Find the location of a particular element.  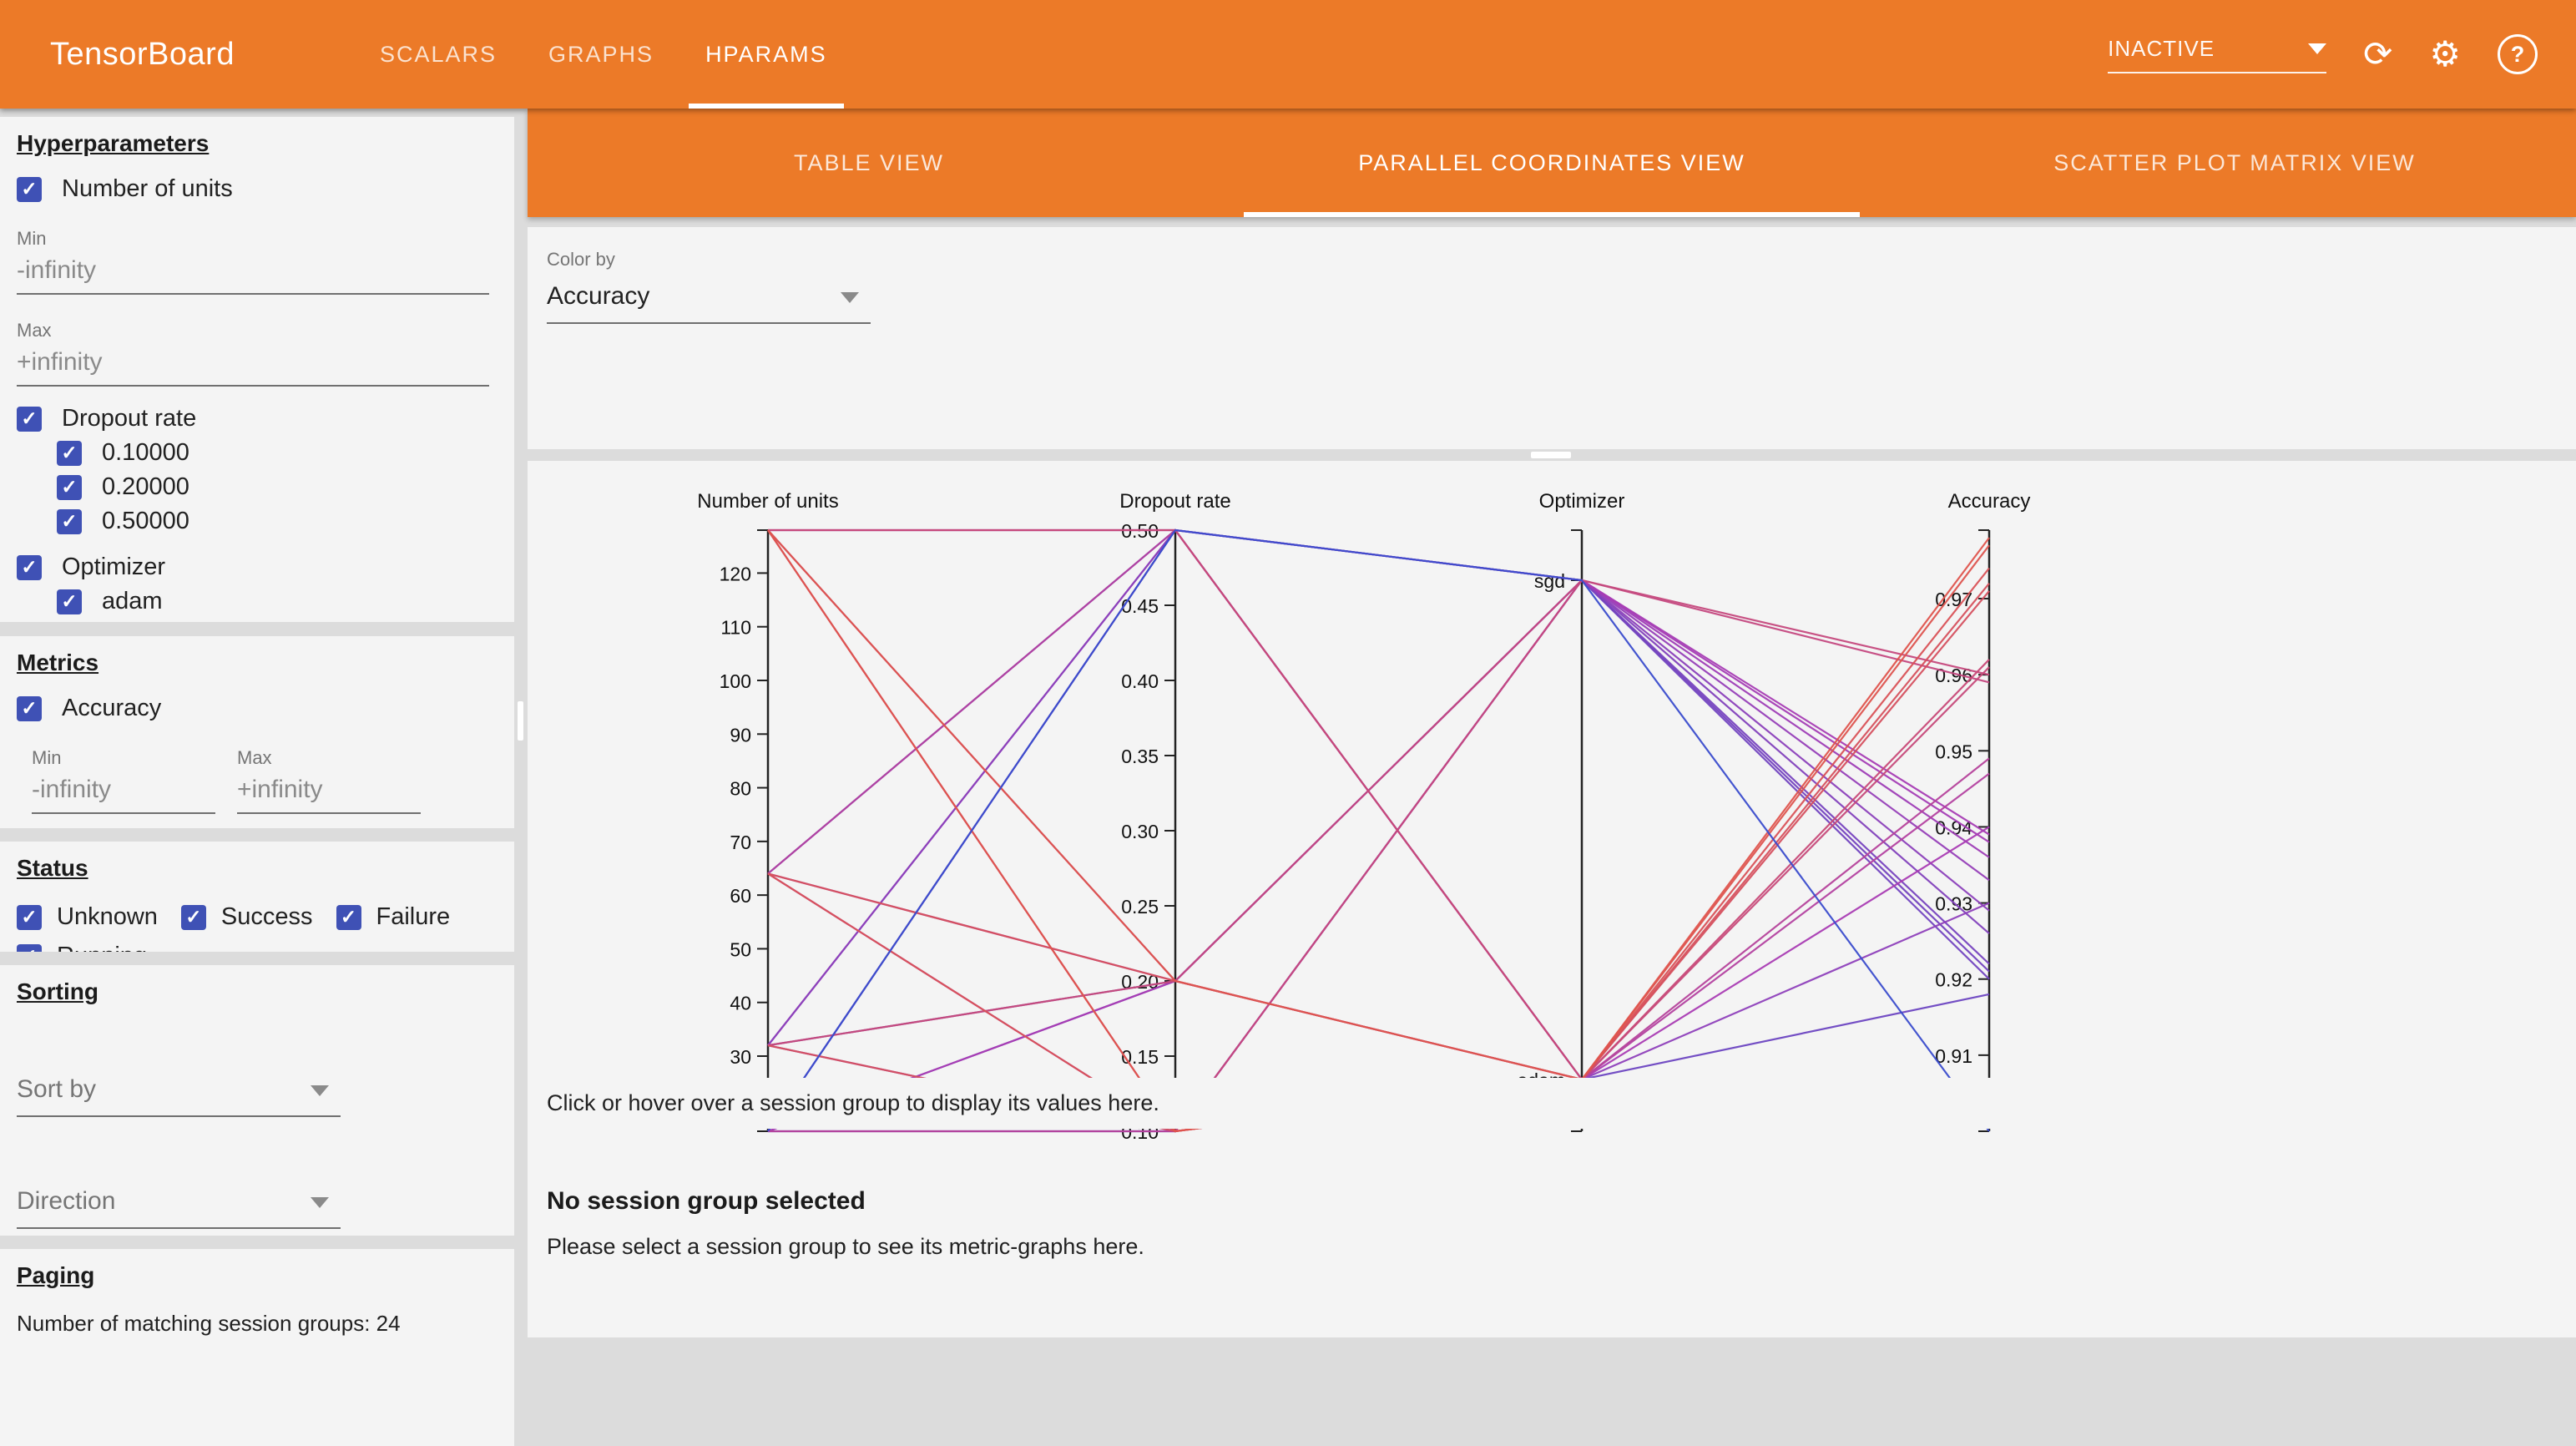

tick-label: 70 is located at coordinates (740, 842).